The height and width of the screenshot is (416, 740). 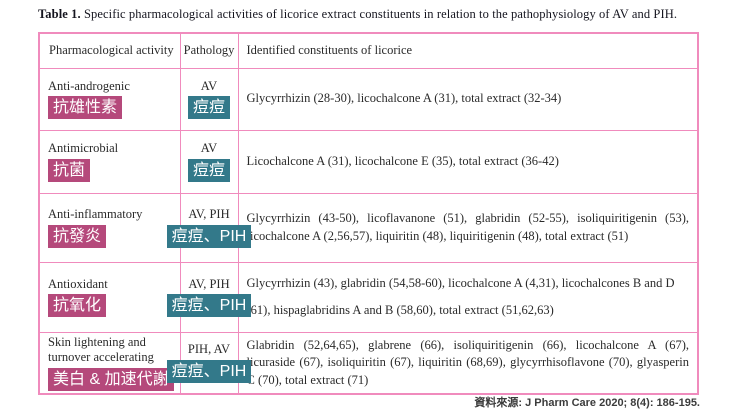 What do you see at coordinates (468, 50) in the screenshot?
I see `column-header-constituents: Identified constituents of licorice` at bounding box center [468, 50].